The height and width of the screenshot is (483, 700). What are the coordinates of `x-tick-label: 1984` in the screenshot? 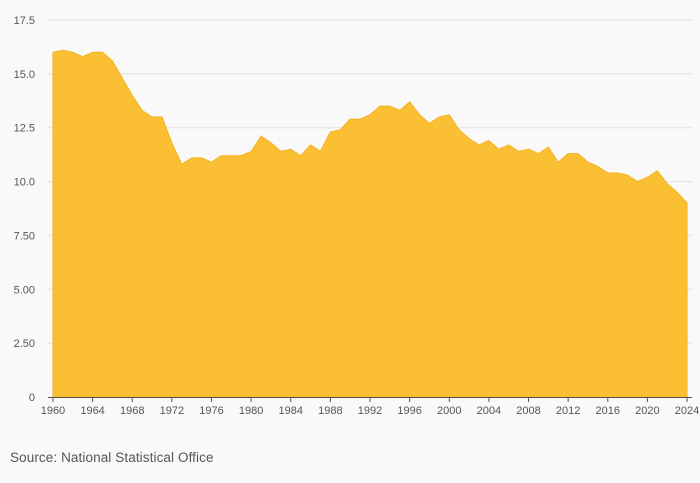 It's located at (290, 411).